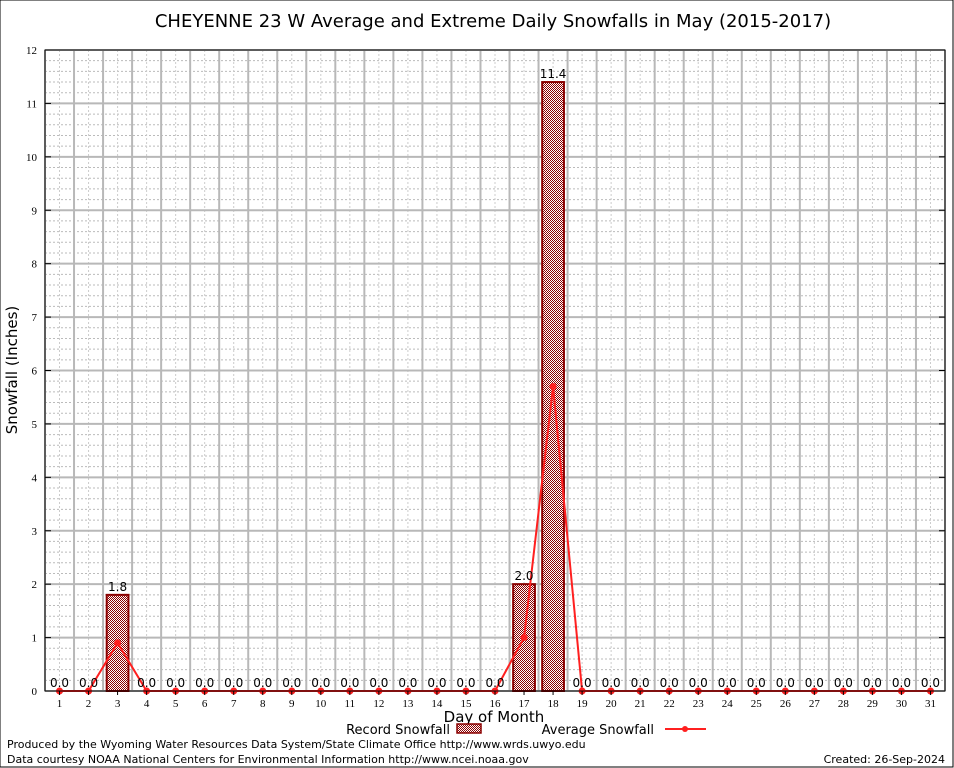 The width and height of the screenshot is (954, 768). I want to click on y-tick-label: 10, so click(32, 158).